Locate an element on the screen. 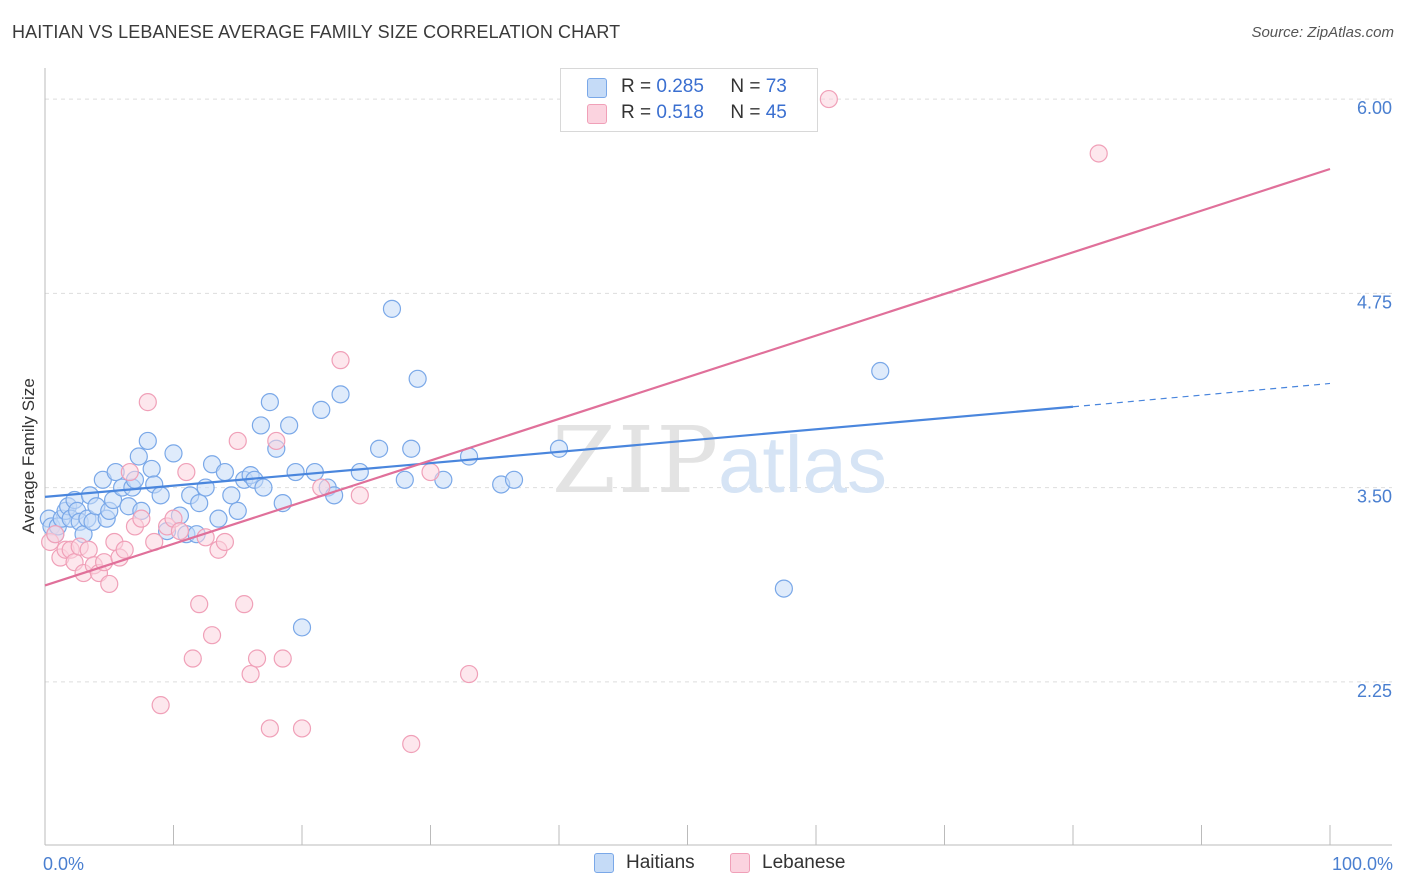 The width and height of the screenshot is (1406, 892). watermark: ZIP atlas is located at coordinates (719, 460).